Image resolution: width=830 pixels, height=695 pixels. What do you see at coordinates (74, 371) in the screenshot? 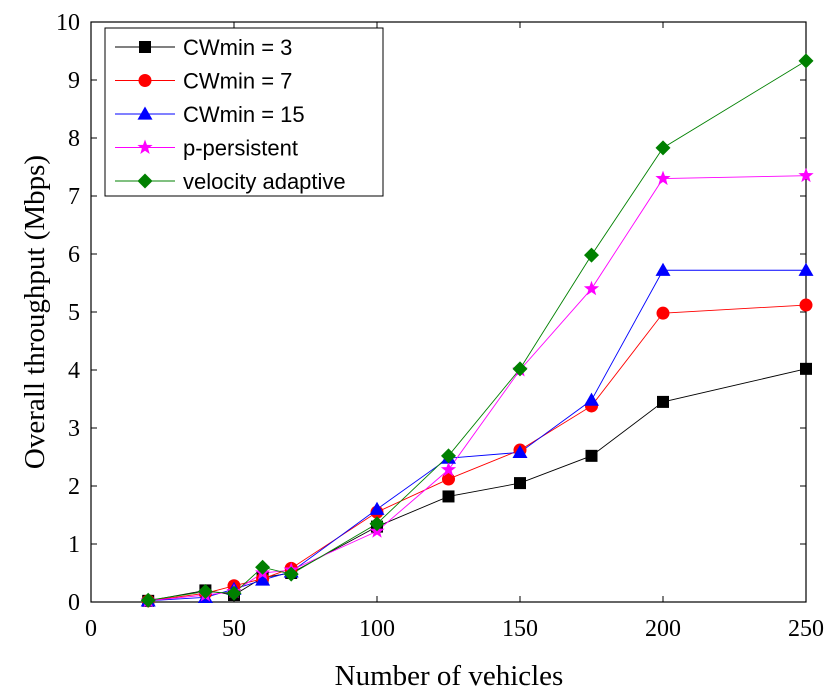
I see `y-tick-label: 4` at bounding box center [74, 371].